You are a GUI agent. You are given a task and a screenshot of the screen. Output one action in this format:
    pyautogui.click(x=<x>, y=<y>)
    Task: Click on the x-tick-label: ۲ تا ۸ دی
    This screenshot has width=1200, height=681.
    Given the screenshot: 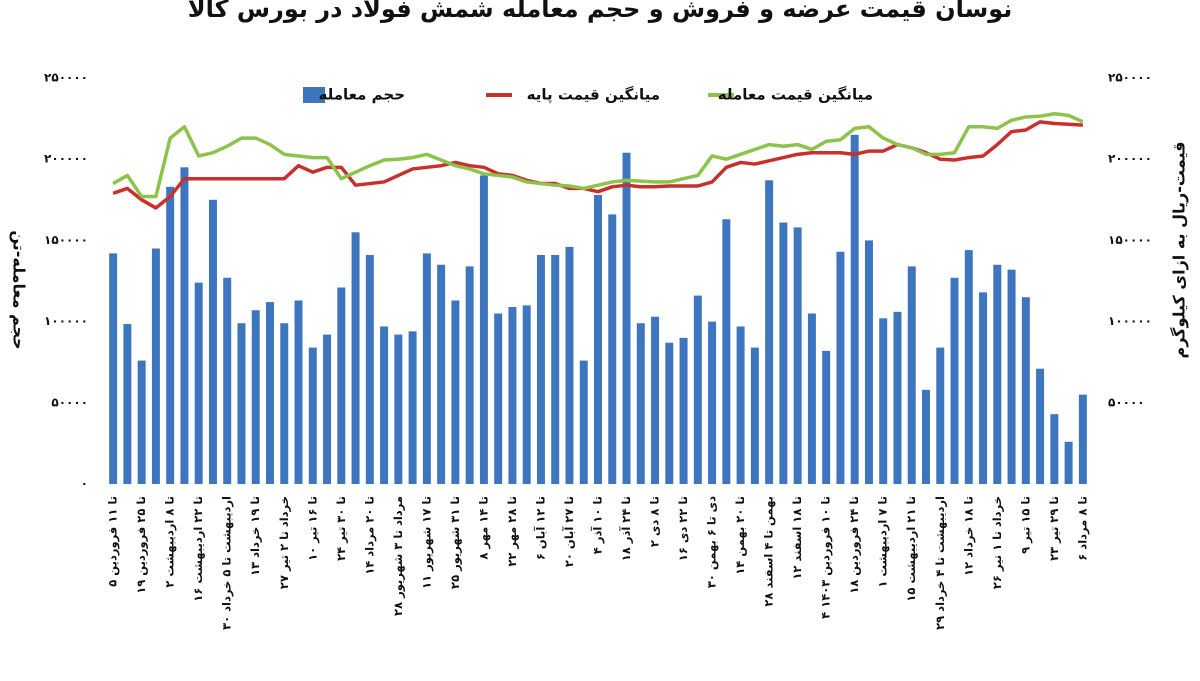 What is the action you would take?
    pyautogui.click(x=655, y=521)
    